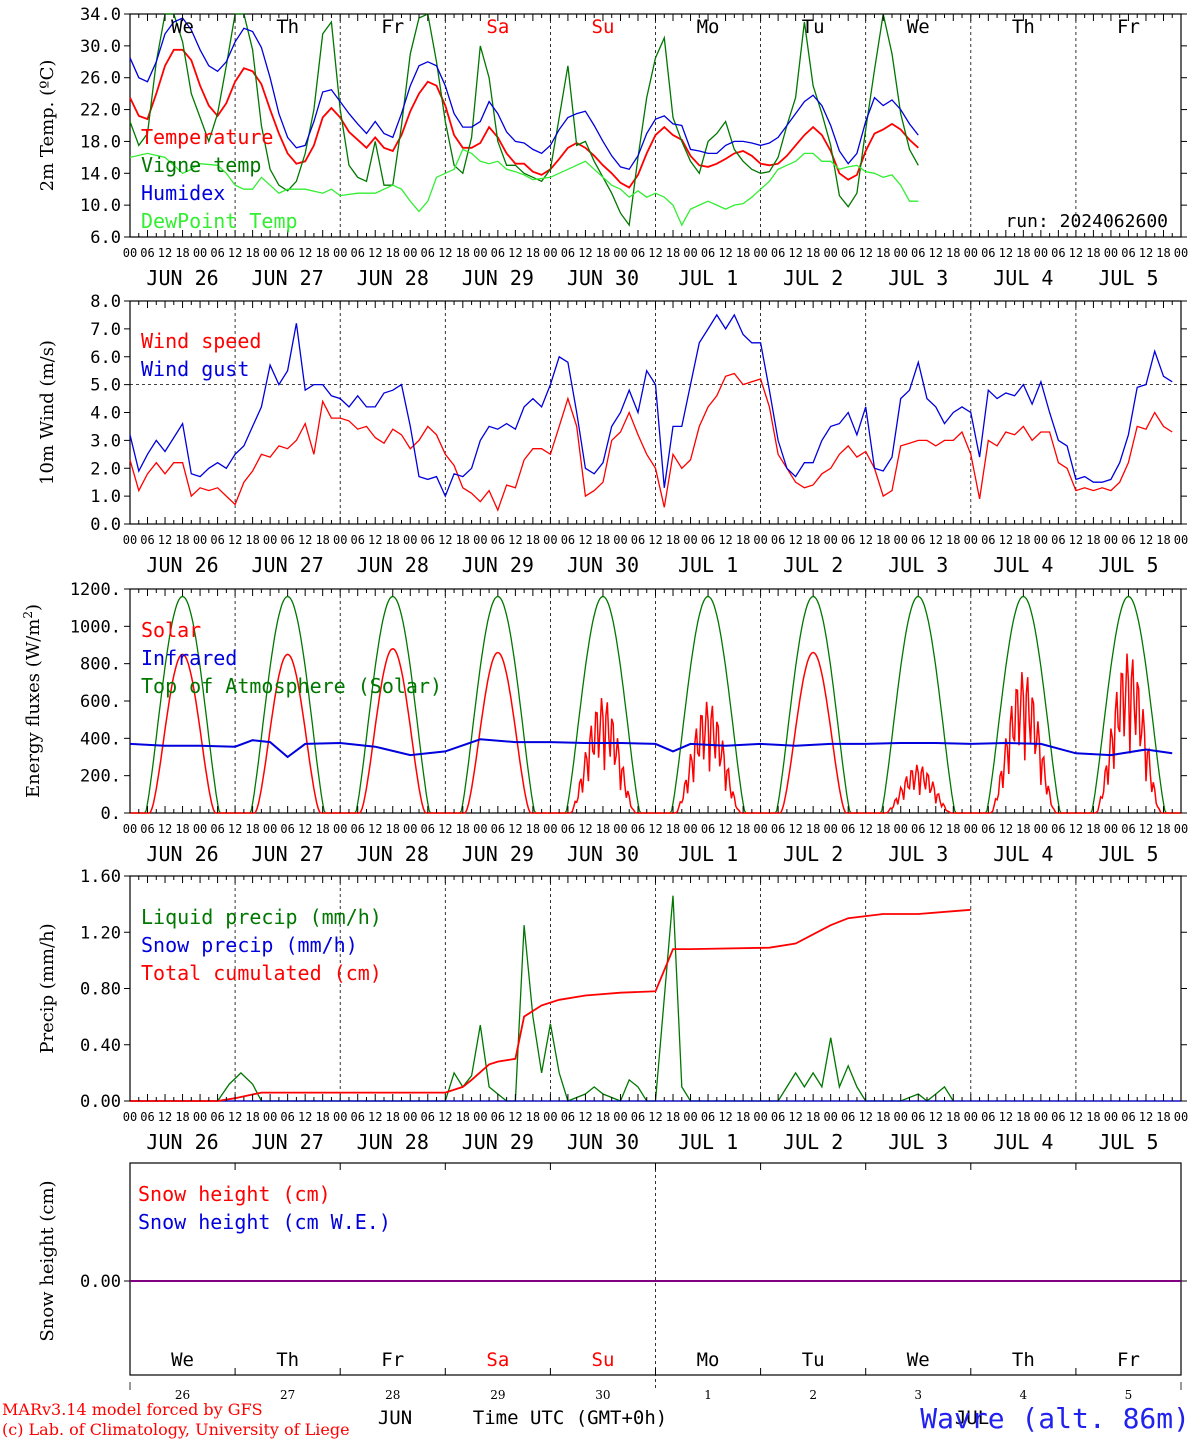  I want to click on series-line-dewpoint-temp, so click(524, 187).